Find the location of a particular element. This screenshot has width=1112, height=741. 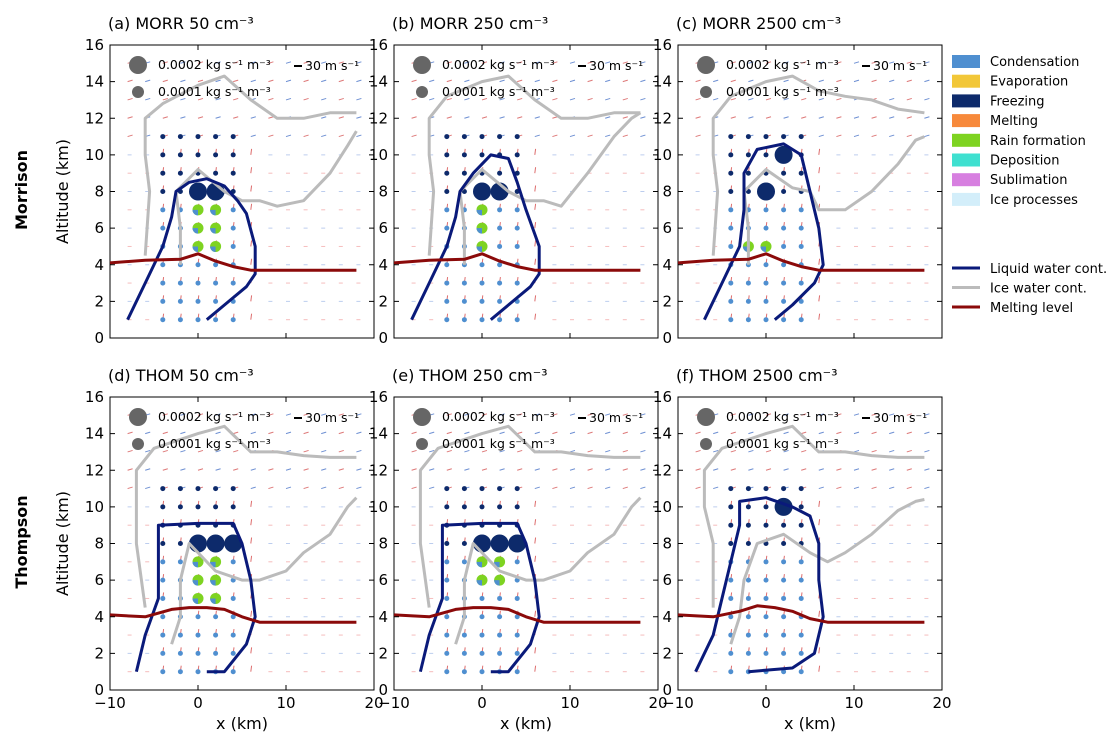

liquid-water-contour is located at coordinates (764, 231).